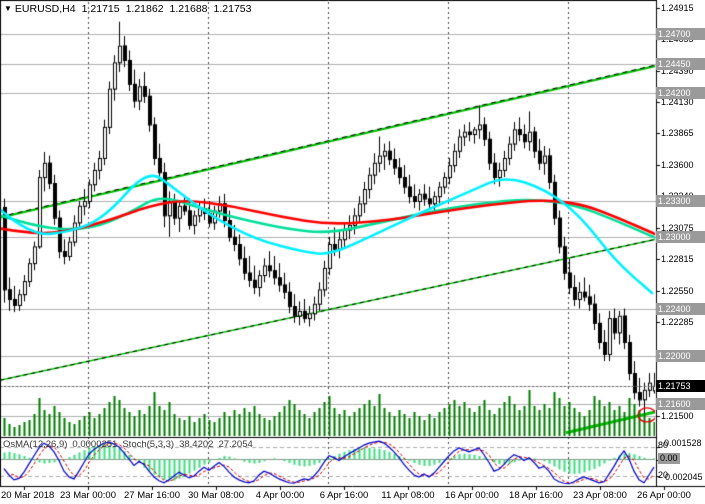 This screenshot has height=504, width=705. Describe the element at coordinates (235, 444) in the screenshot. I see `stoch-signal-value: 27.2054` at that location.